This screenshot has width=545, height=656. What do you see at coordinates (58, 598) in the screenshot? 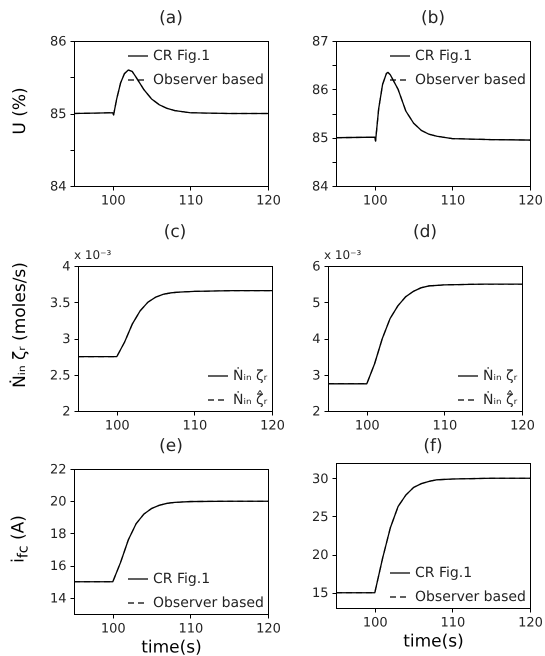
I see `y-tick-label: 14` at bounding box center [58, 598].